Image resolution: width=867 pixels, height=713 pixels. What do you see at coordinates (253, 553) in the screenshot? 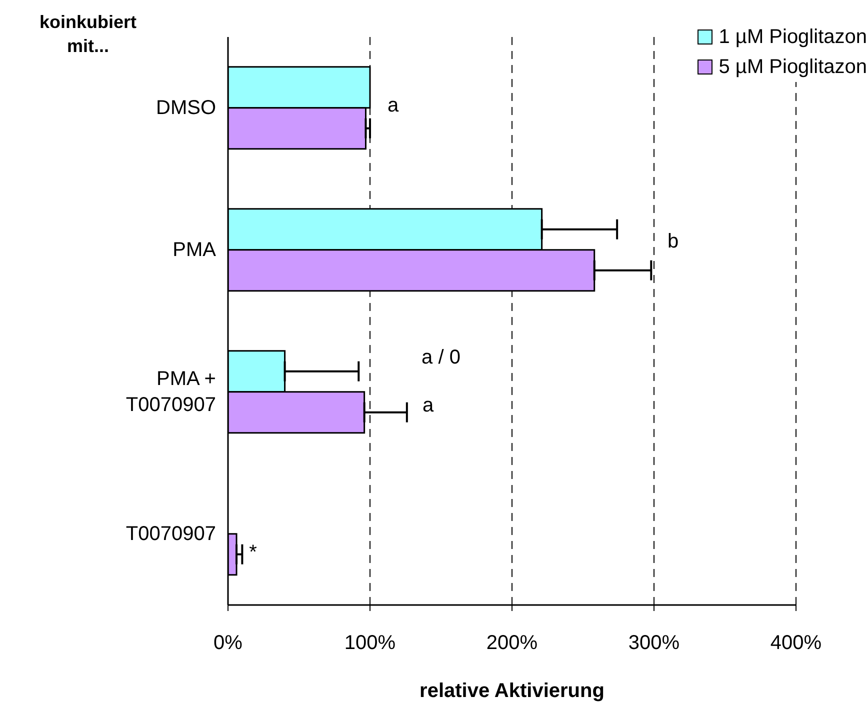
I see `annotation: *` at bounding box center [253, 553].